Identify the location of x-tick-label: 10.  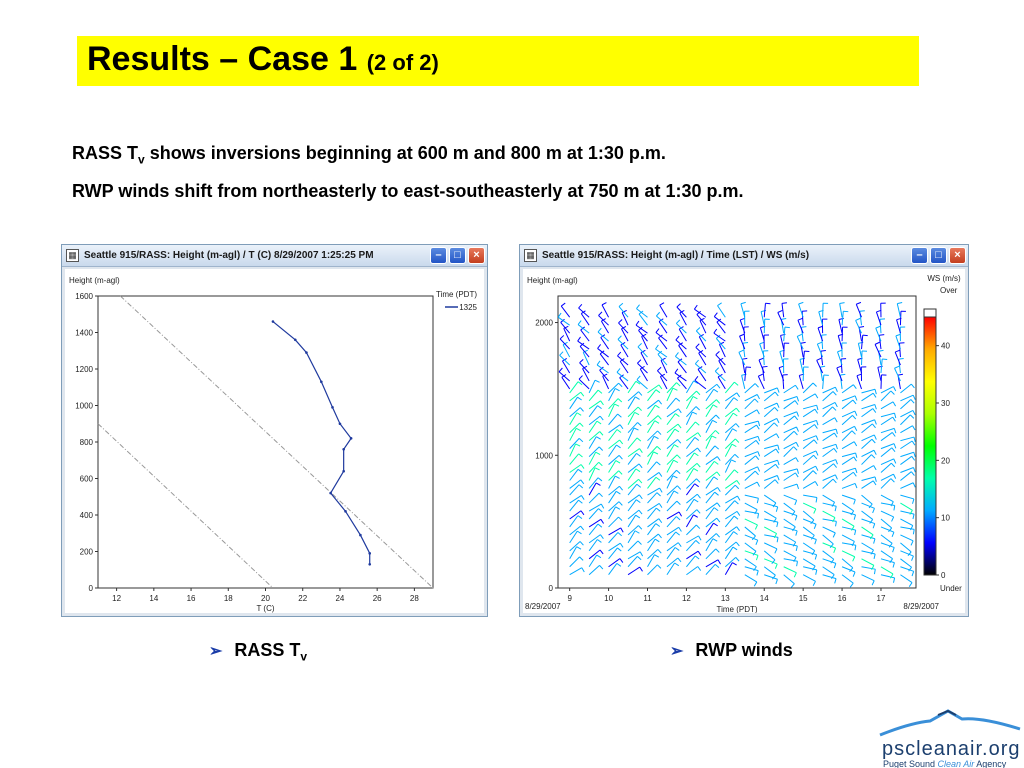
(608, 598).